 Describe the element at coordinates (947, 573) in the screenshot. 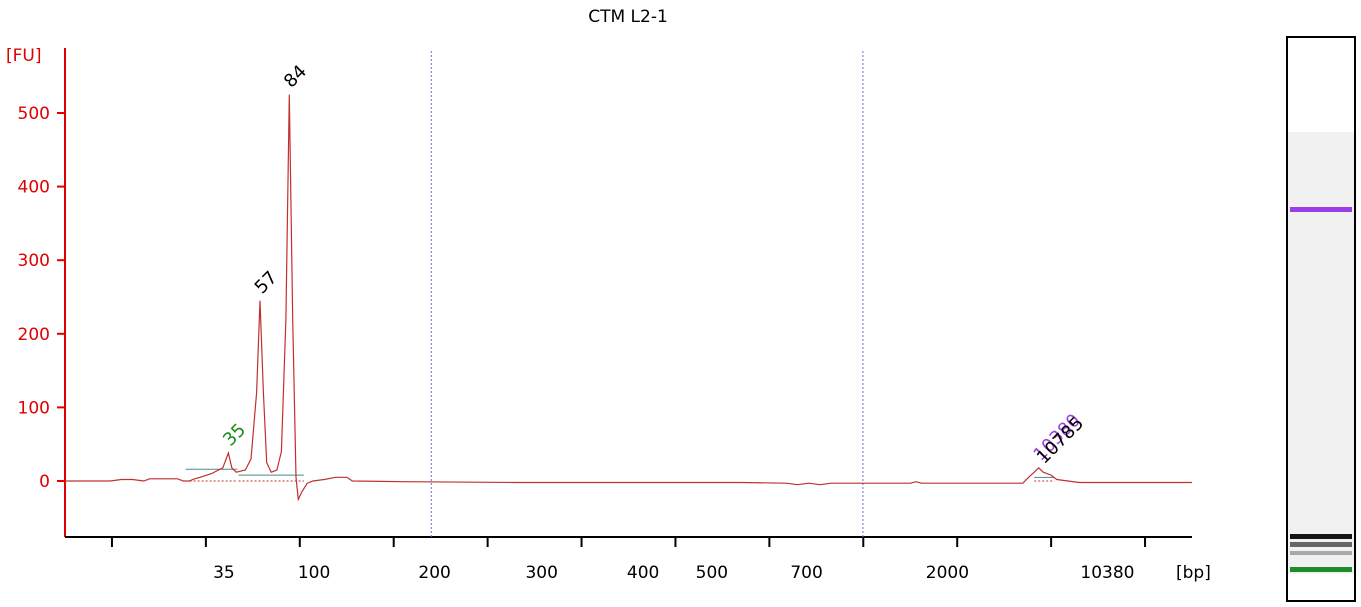

I see `x-tick-label: 2000` at that location.